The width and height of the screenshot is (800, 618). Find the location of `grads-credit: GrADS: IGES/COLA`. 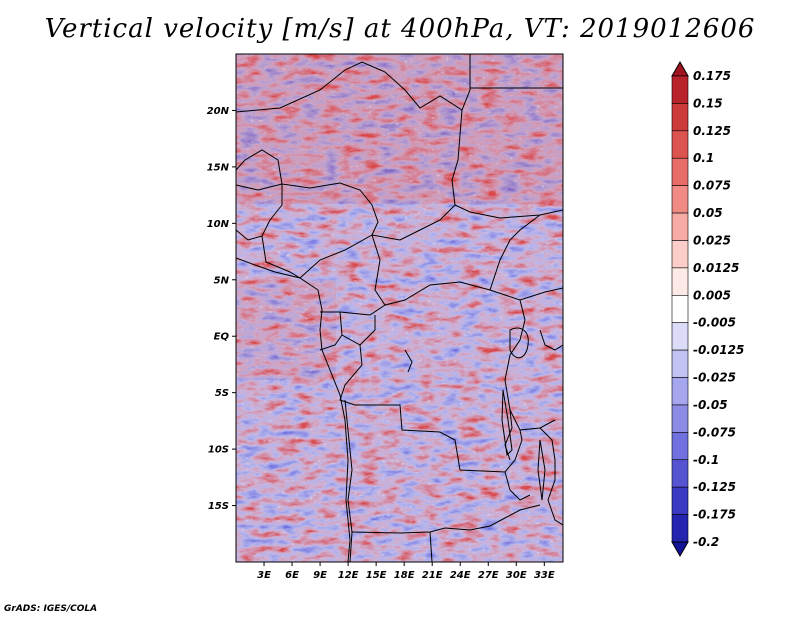

grads-credit: GrADS: IGES/COLA is located at coordinates (51, 609).